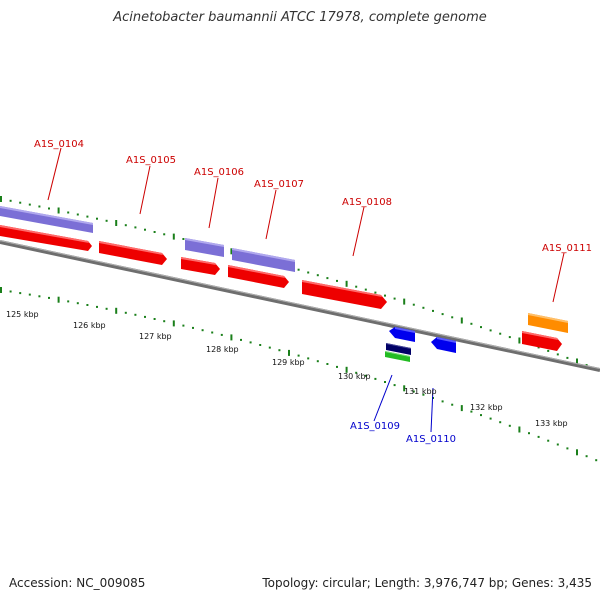 The height and width of the screenshot is (600, 600). I want to click on cds-feature-A1S_0104-upper, so click(46, 219).